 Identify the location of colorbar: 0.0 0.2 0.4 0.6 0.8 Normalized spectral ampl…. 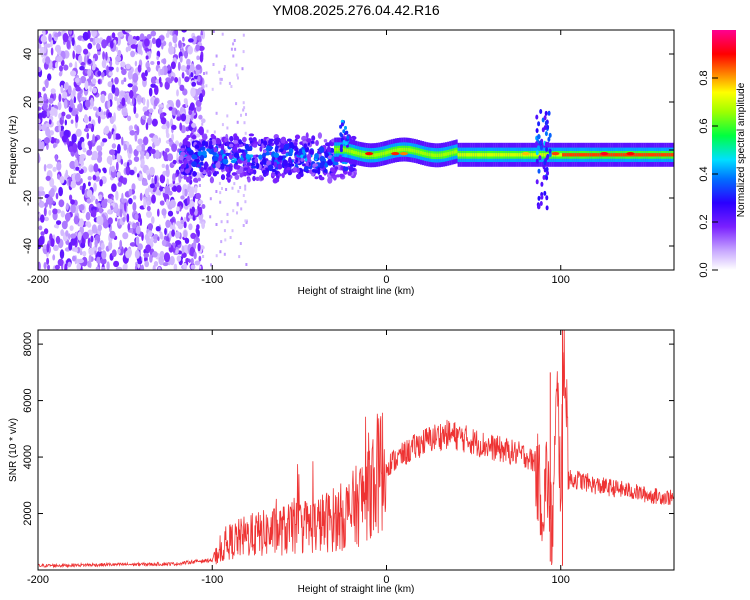
(722, 154).